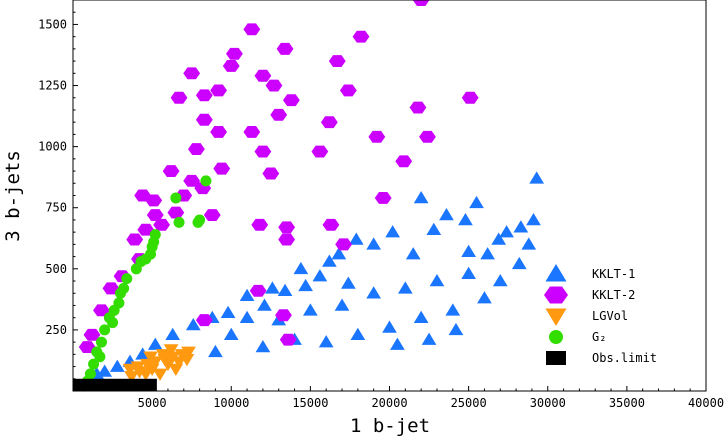  I want to click on y-tick-label: 500, so click(56, 269).